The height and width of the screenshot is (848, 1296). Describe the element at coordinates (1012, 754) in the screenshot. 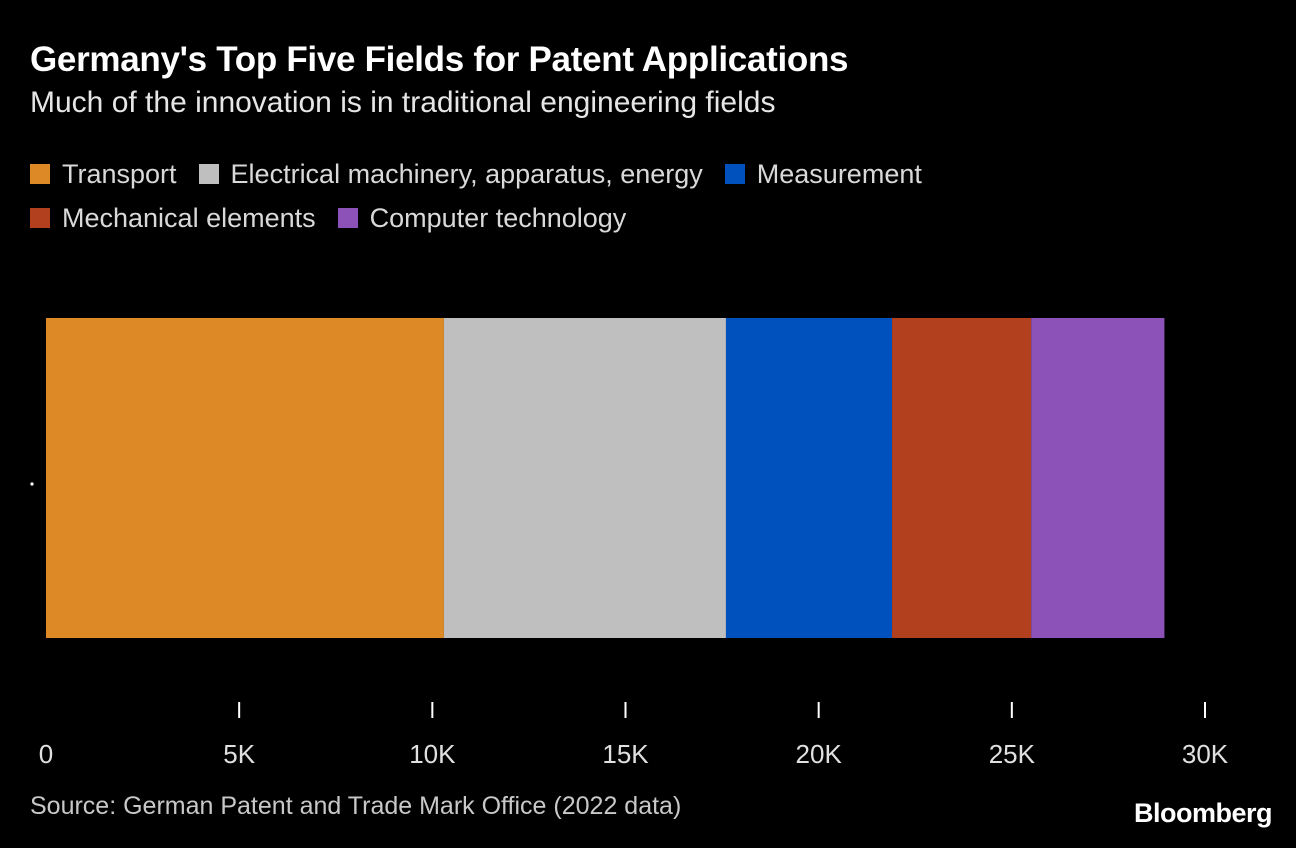

I see `x-tick-label: 25K` at that location.